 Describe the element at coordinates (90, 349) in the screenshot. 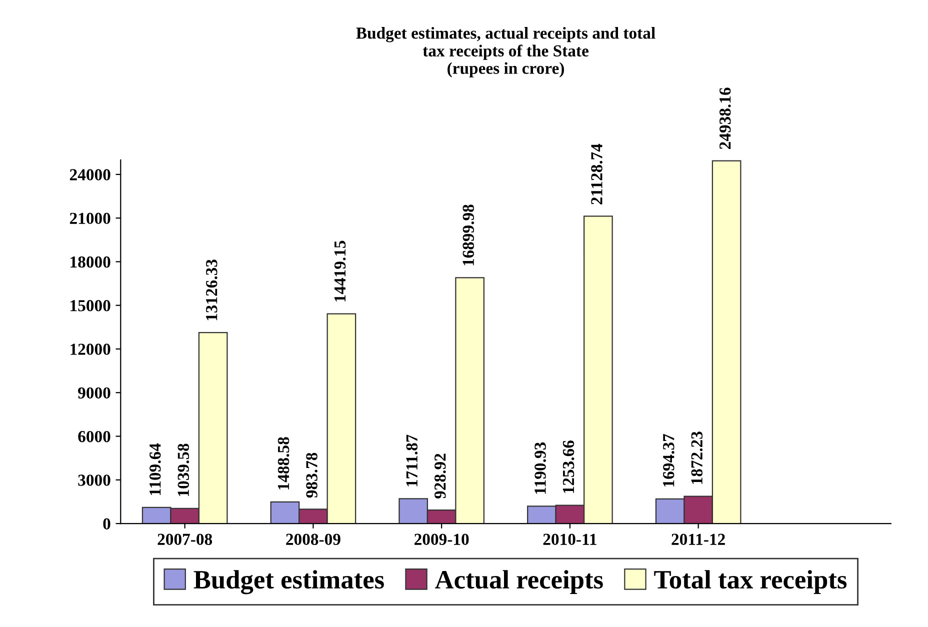

I see `y-tick-label: 12000` at that location.